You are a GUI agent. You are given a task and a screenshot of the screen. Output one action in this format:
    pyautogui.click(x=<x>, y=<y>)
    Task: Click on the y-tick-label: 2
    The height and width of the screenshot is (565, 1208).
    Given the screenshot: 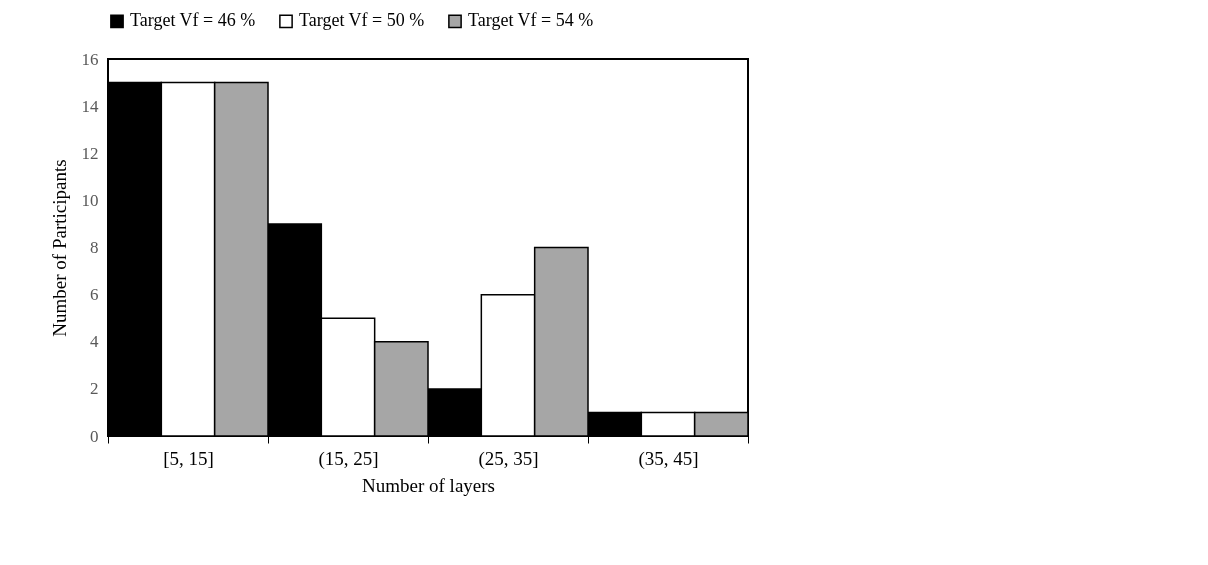 What is the action you would take?
    pyautogui.click(x=94, y=389)
    